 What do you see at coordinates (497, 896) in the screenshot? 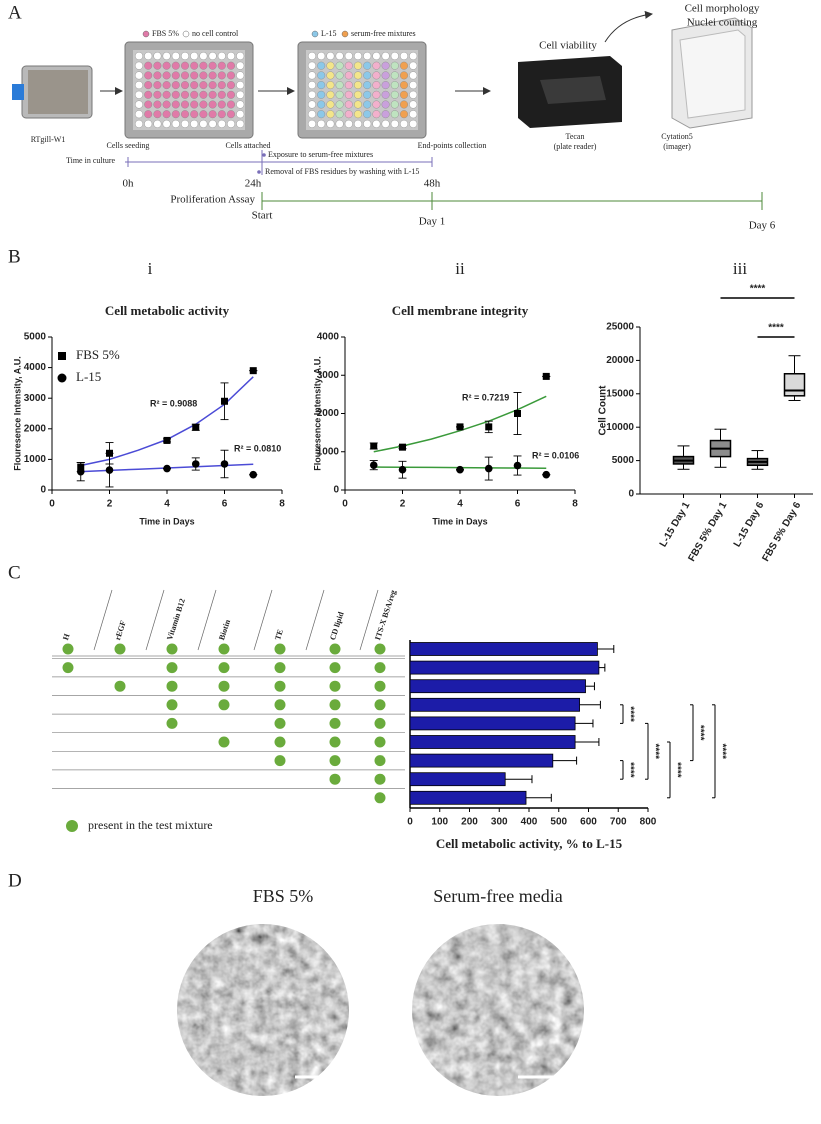
I see `micrograph-title: Serum-free media` at bounding box center [497, 896].